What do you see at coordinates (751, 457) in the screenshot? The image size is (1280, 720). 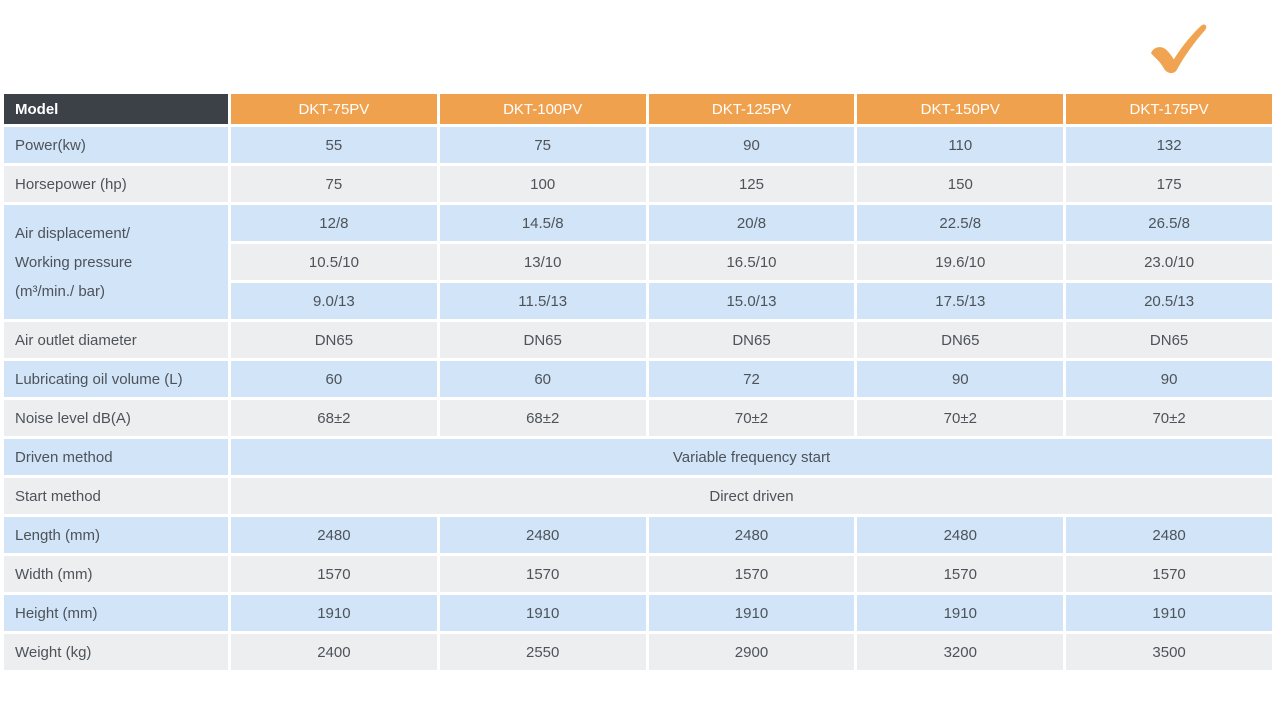 I see `merged-cell: Variable frequency start` at bounding box center [751, 457].